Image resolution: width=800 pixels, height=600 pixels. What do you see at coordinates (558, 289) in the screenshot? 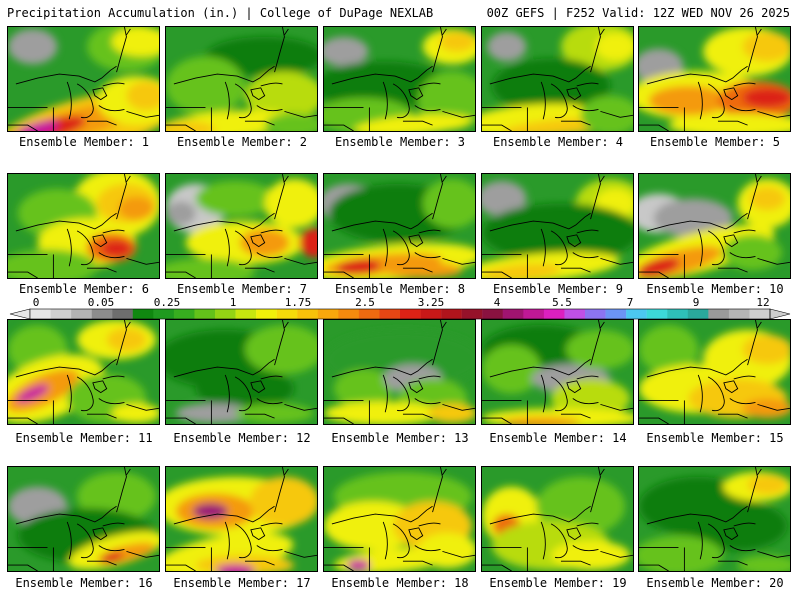
I see `ensemble-member-label: Ensemble Member: 9` at bounding box center [558, 289].